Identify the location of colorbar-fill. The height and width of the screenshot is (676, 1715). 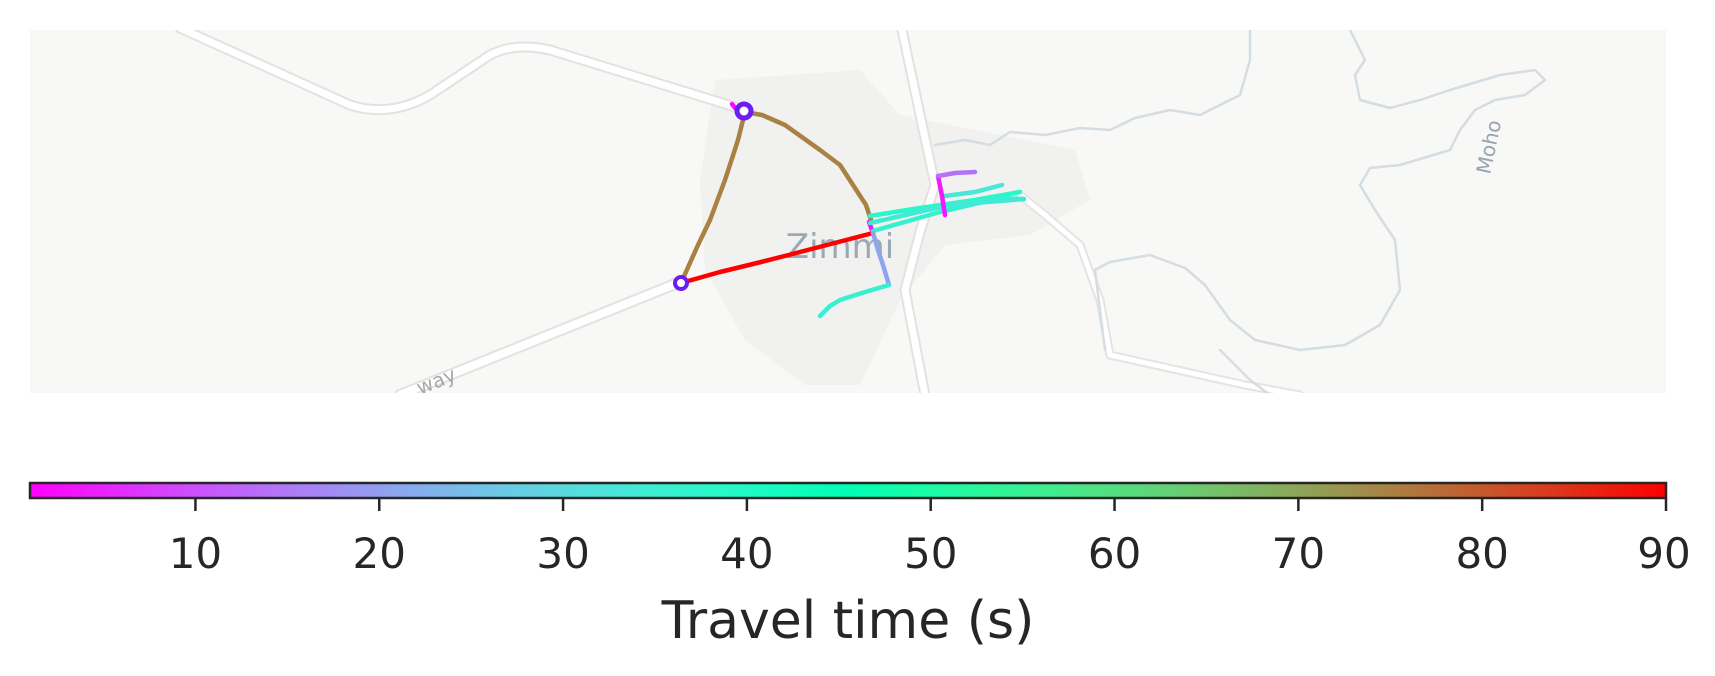
(848, 490).